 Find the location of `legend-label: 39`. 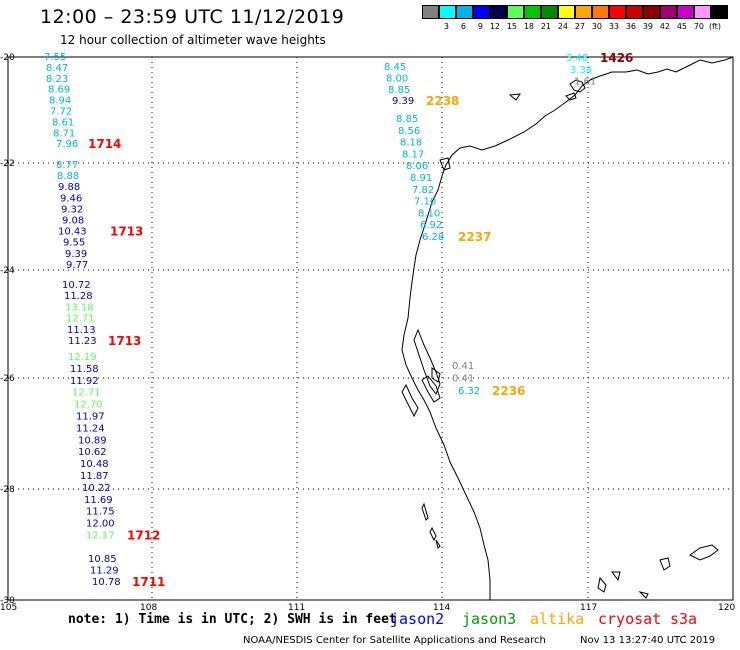

legend-label: 39 is located at coordinates (647, 26).